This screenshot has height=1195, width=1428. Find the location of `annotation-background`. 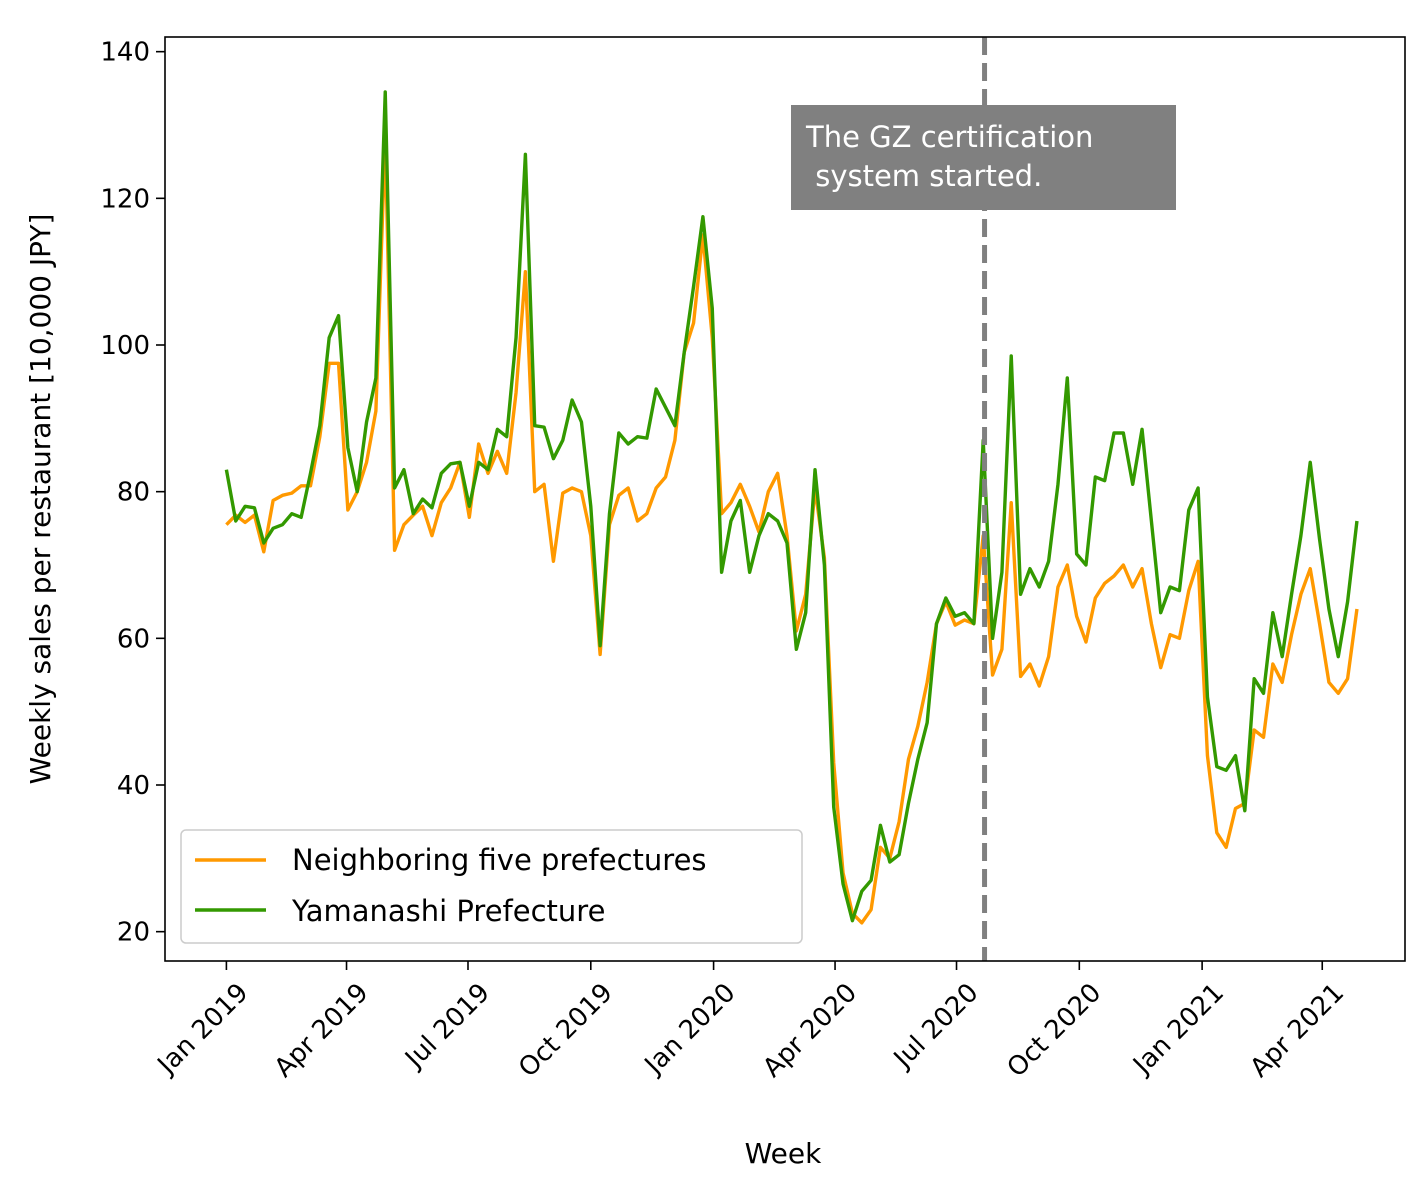

annotation-background is located at coordinates (983, 157).